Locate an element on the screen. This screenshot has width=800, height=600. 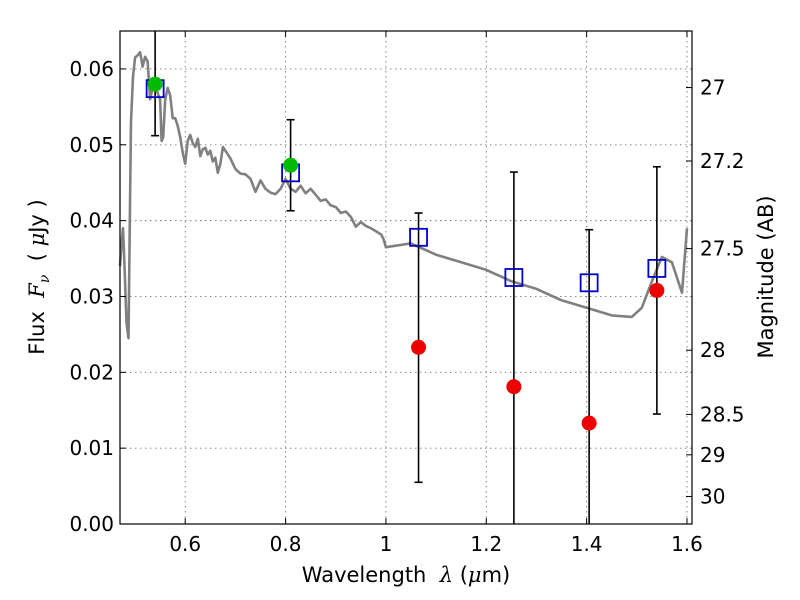
x-axis-label: Wavelength λ (μm) is located at coordinates (406, 575).